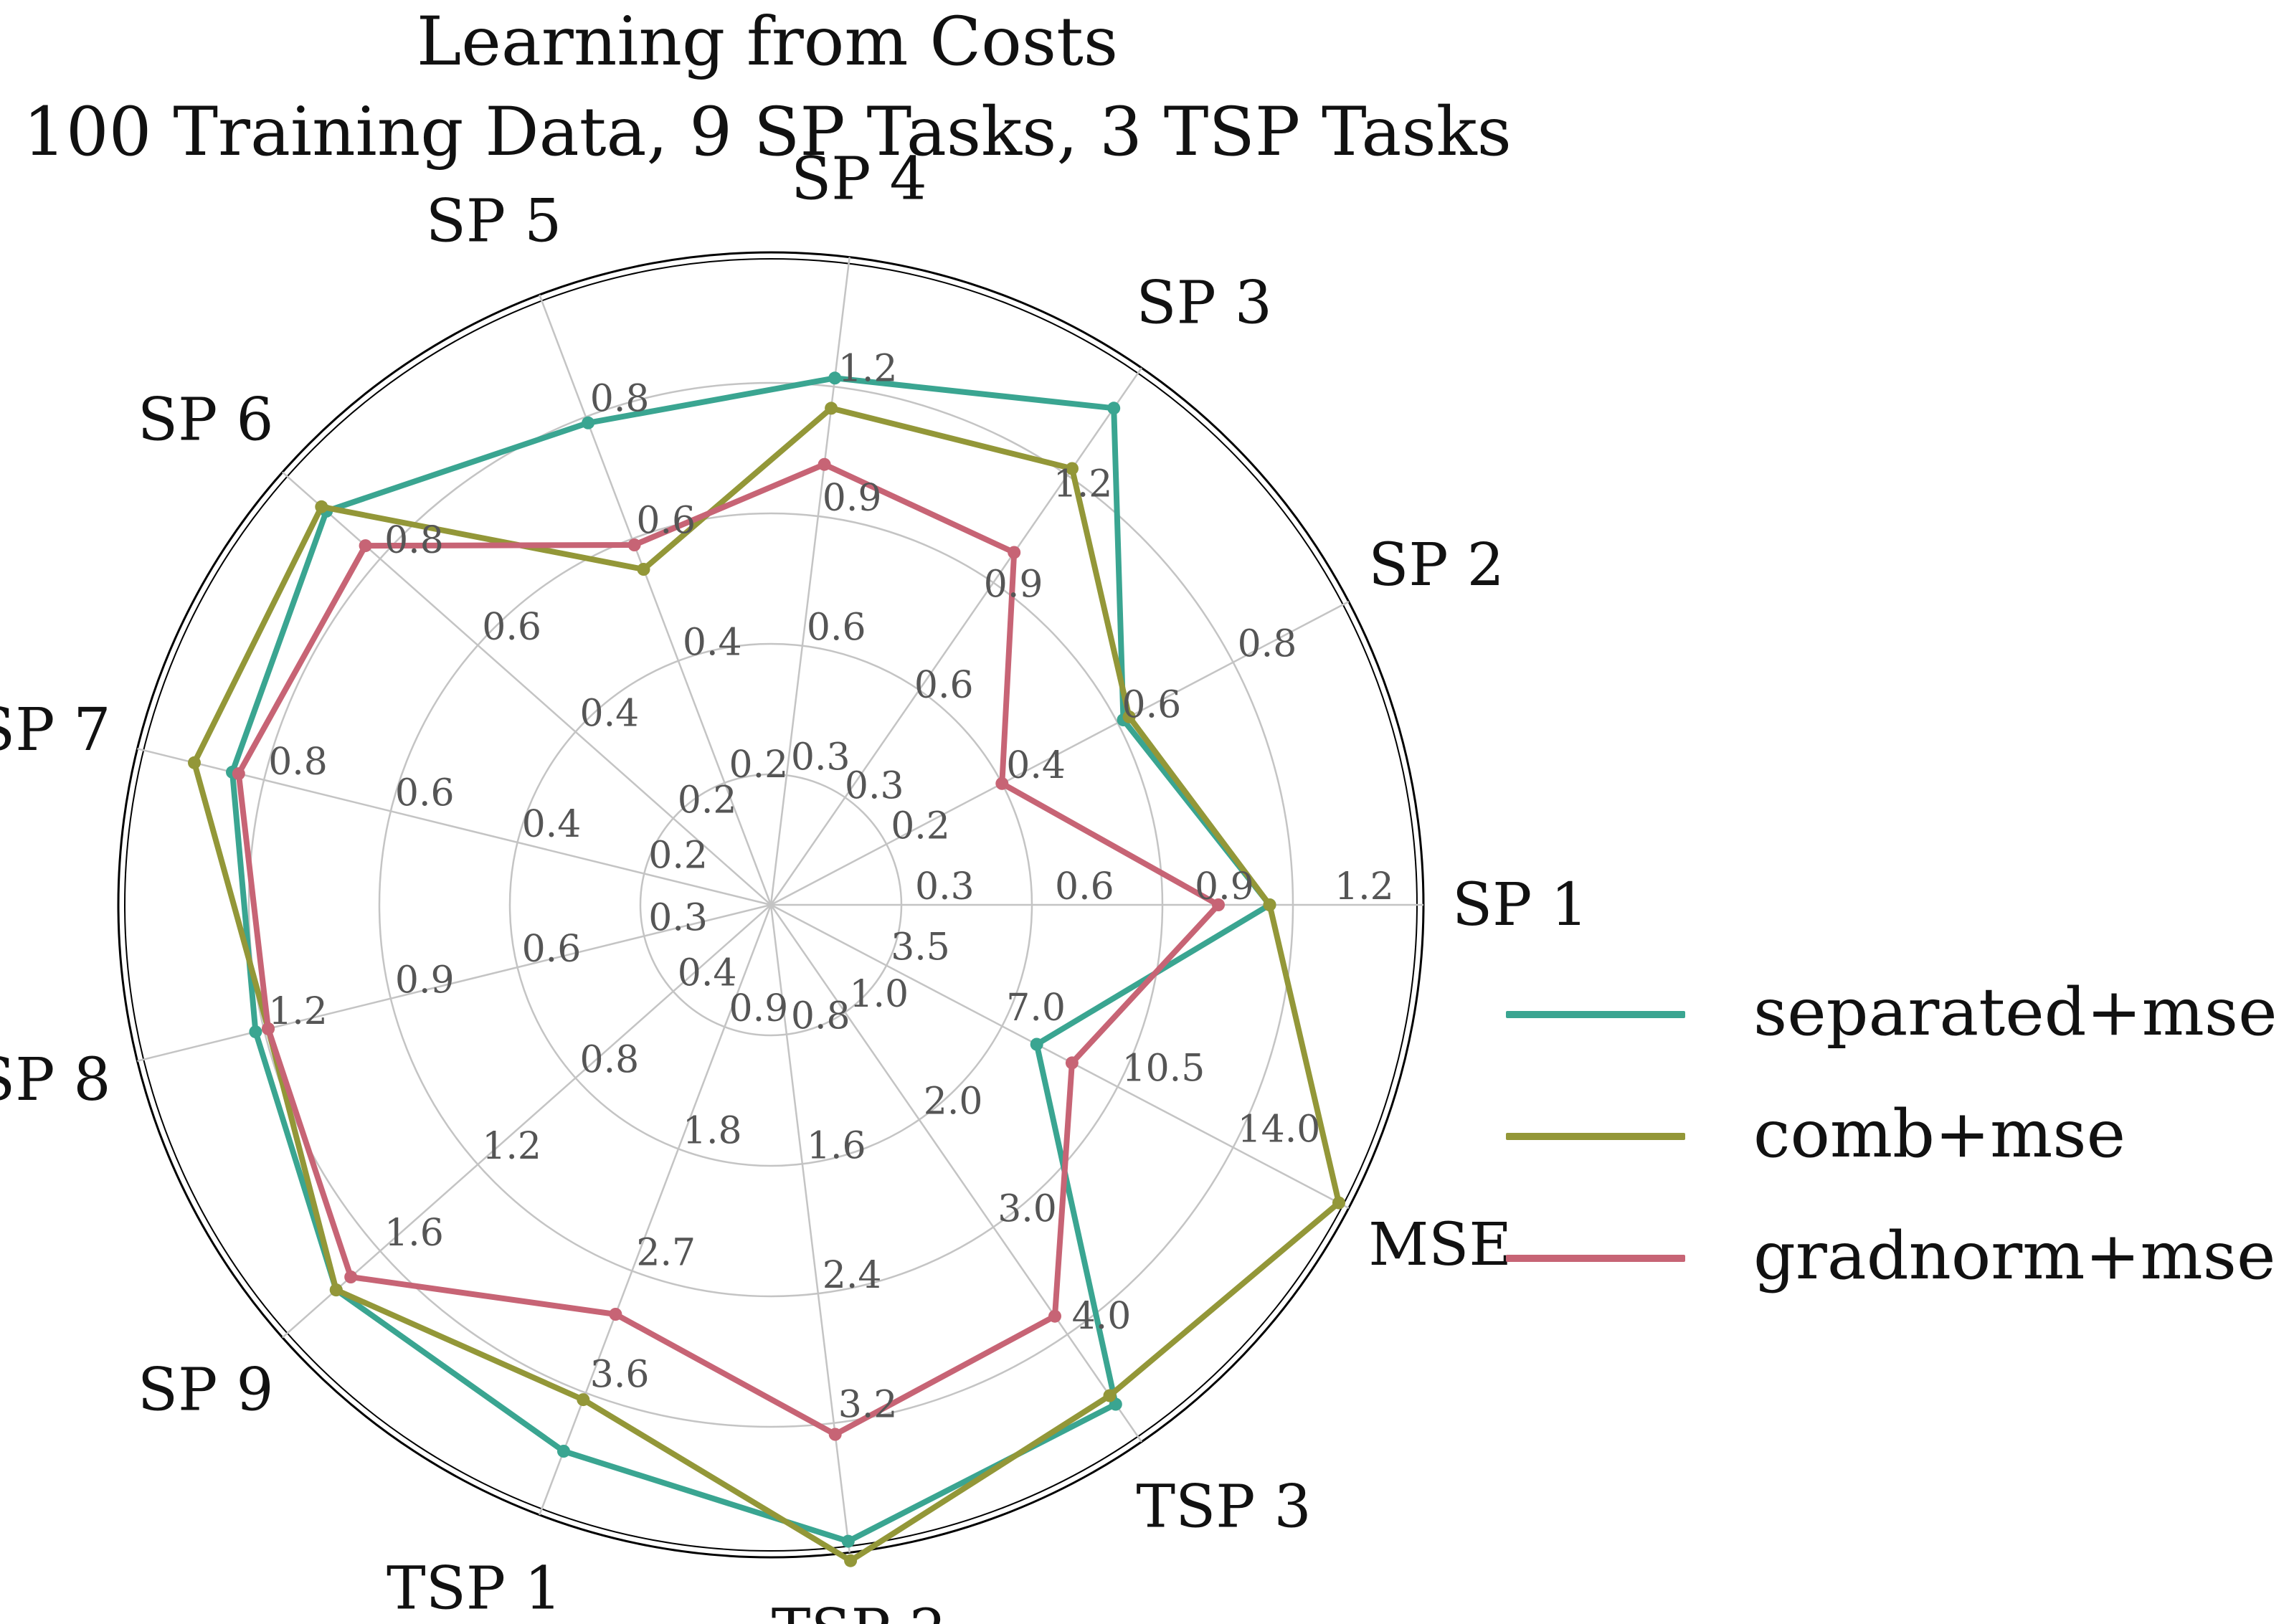 The image size is (2289, 1624). Describe the element at coordinates (953, 1102) in the screenshot. I see `tick-label: 2.0` at that location.